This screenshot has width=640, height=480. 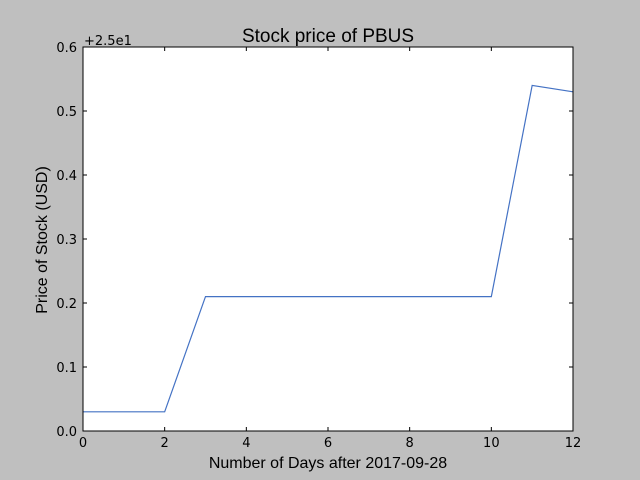 I want to click on x-tick-label: 4, so click(x=246, y=443).